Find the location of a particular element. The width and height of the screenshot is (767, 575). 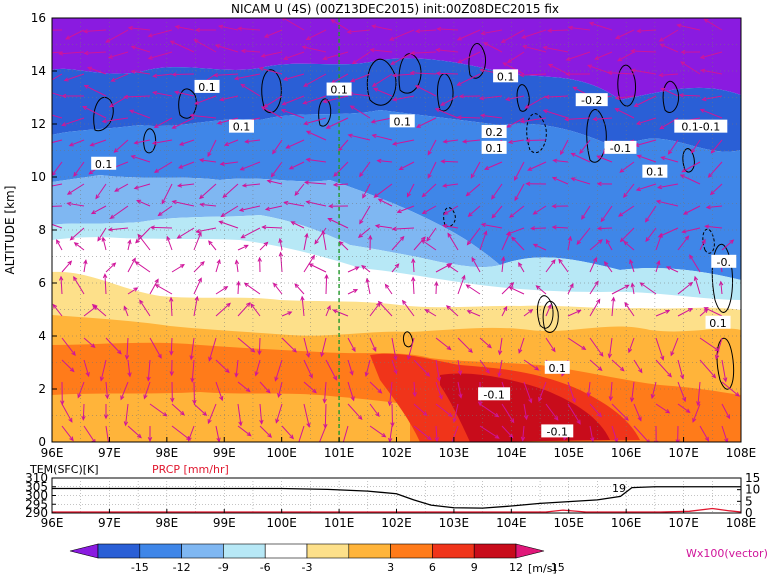

colorbar-tick-label: -6 is located at coordinates (265, 567).